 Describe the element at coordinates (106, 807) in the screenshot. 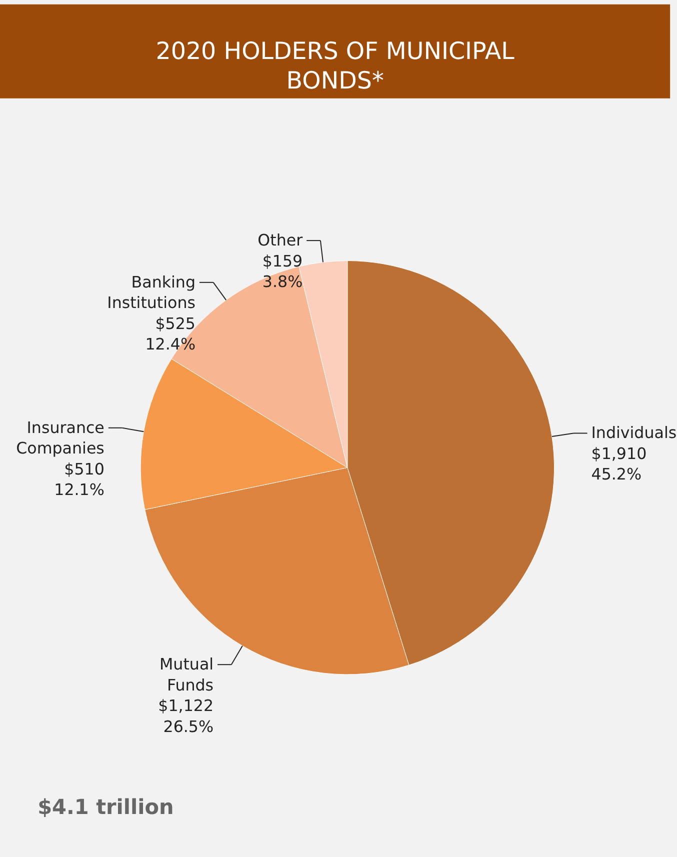

I see `text: $4.1 trillion` at that location.